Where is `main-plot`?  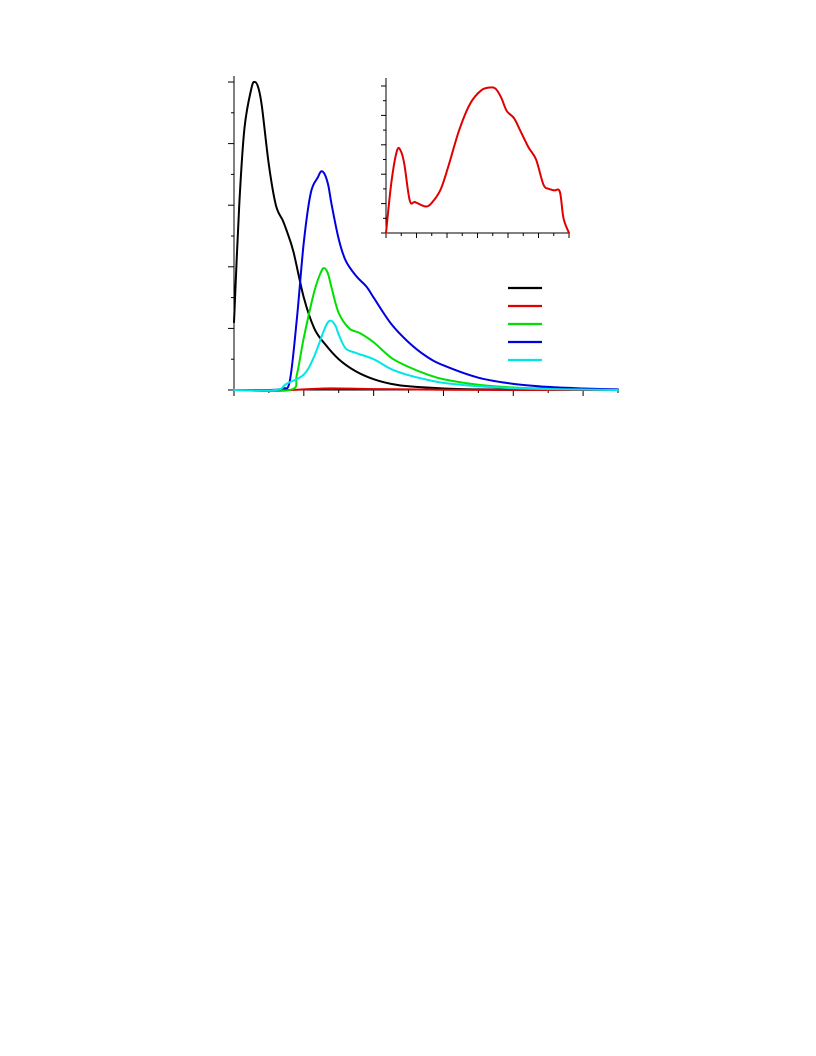 main-plot is located at coordinates (423, 236).